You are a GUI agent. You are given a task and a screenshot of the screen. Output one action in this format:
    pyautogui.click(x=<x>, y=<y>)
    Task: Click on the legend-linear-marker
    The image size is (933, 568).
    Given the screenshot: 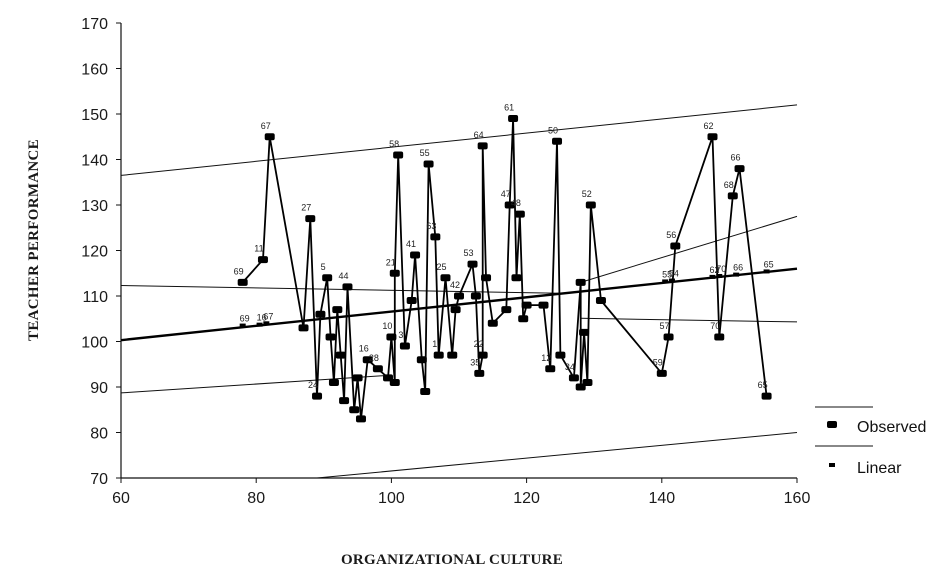 What is the action you would take?
    pyautogui.click(x=832, y=465)
    